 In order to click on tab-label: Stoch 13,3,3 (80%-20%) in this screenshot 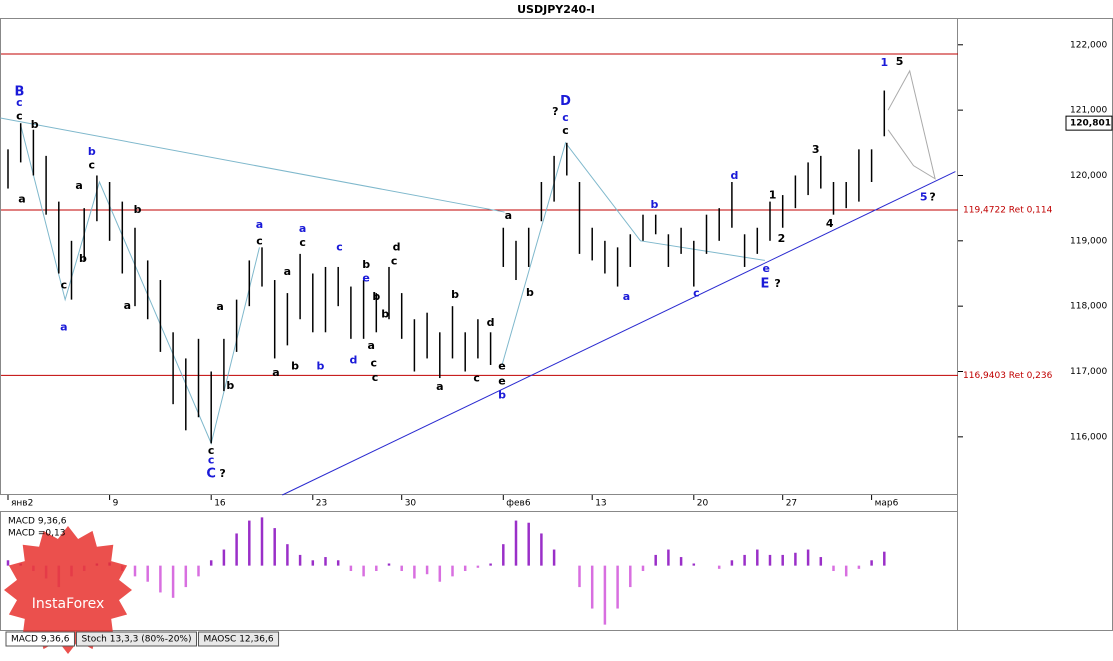, I will do `click(136, 640)`.